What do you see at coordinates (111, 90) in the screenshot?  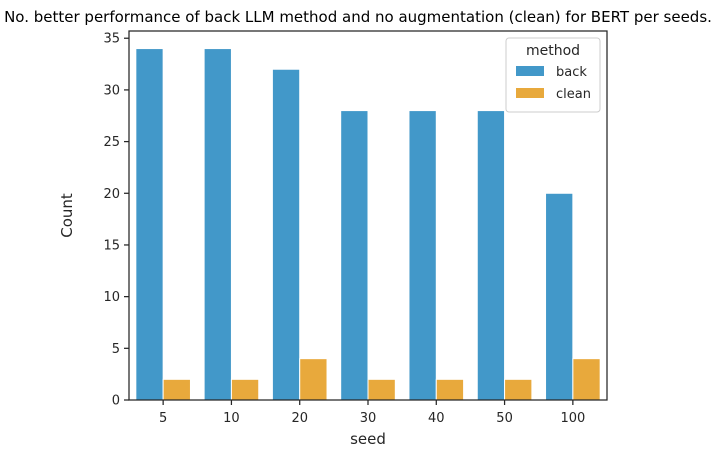 I see `y-tick-label: 30` at bounding box center [111, 90].